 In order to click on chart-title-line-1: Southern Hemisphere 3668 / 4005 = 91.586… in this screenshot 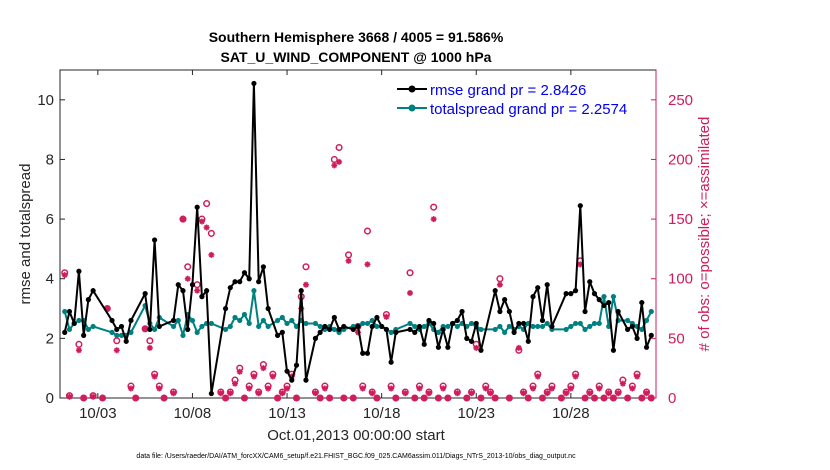, I will do `click(356, 37)`.